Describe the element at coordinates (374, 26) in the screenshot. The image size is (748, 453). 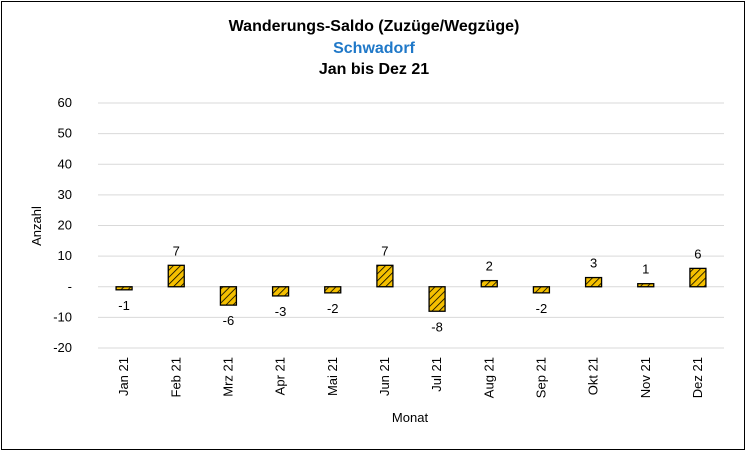
I see `chart-title: Wanderungs-Saldo (Zuzüge/Wegzüge)` at that location.